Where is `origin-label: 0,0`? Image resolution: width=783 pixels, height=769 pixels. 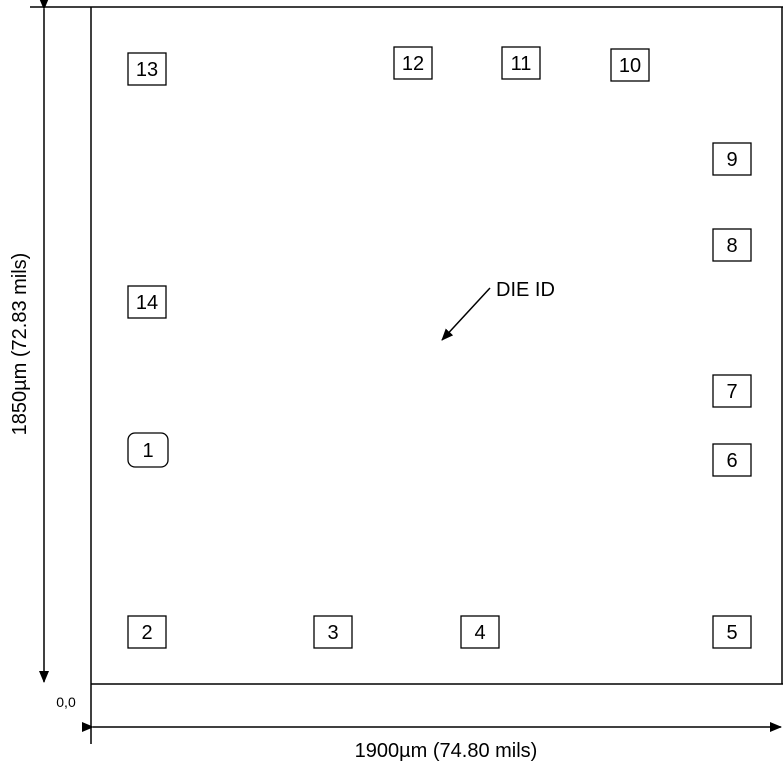 origin-label: 0,0 is located at coordinates (66, 702).